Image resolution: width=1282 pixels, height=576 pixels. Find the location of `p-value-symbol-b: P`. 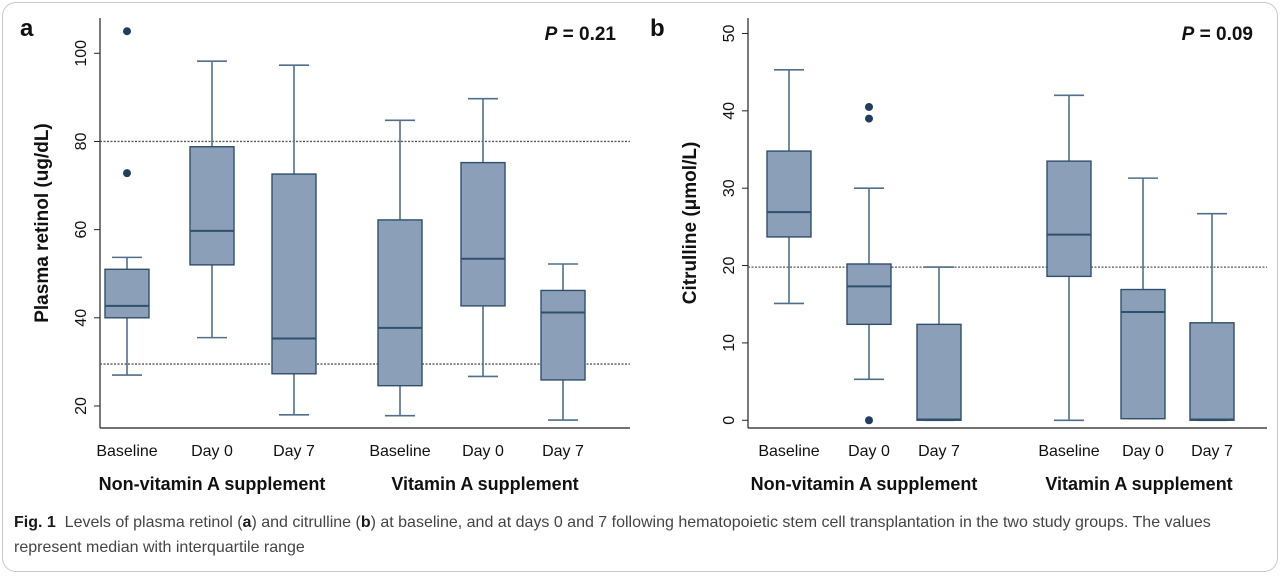

p-value-symbol-b: P is located at coordinates (1188, 34).